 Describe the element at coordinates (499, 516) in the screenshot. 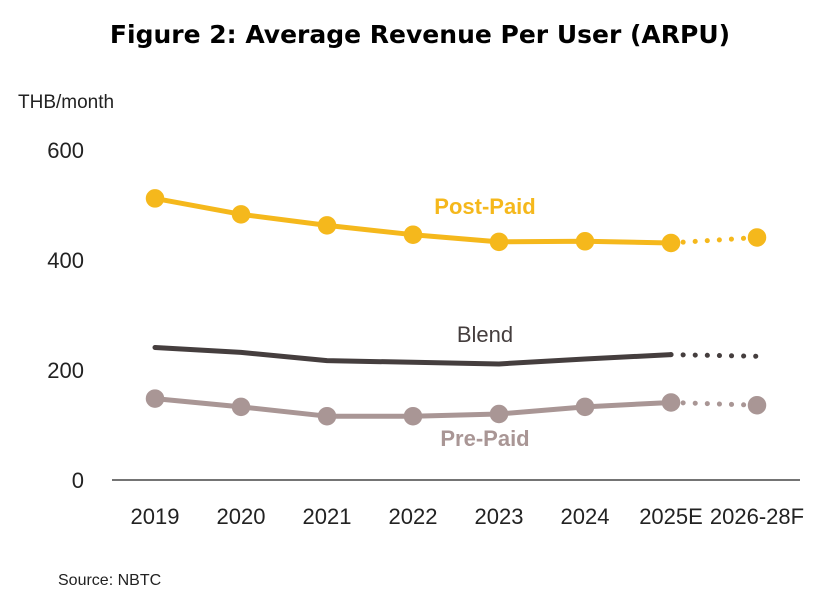

I see `x-tick-label: 2023` at that location.